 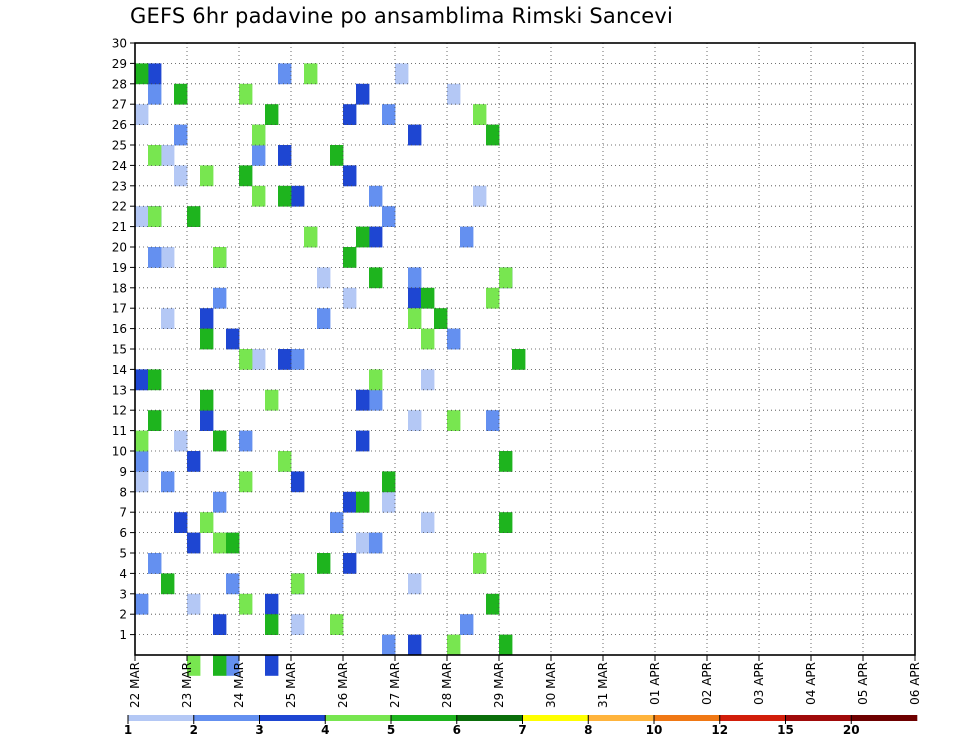 I want to click on y-tick-label: 23, so click(x=119, y=186).